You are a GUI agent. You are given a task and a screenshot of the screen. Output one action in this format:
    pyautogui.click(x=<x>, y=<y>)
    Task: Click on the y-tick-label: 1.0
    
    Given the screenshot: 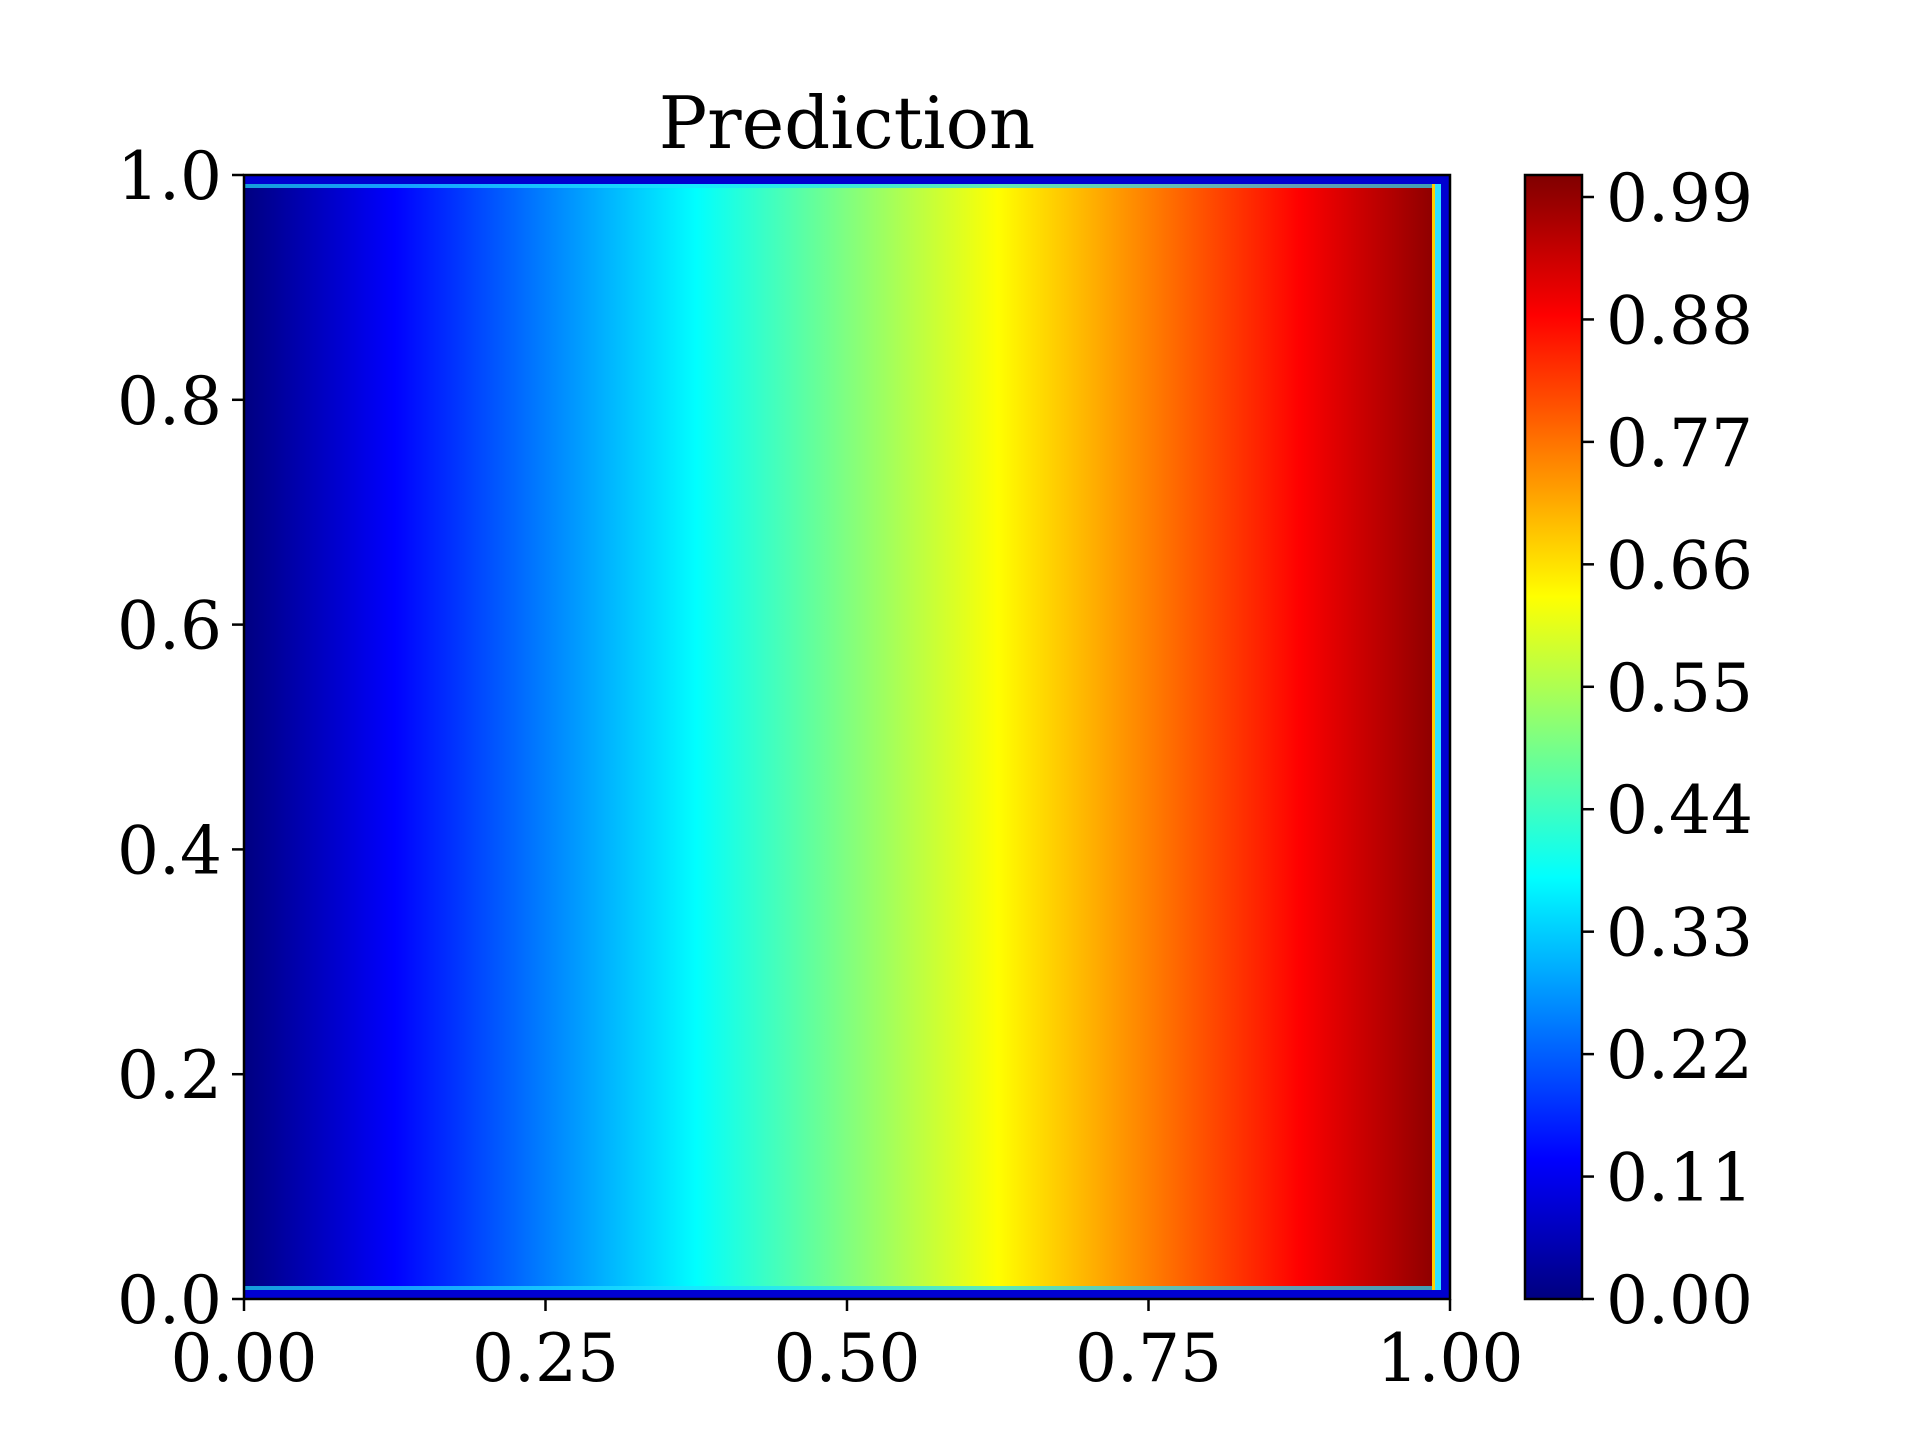 What is the action you would take?
    pyautogui.click(x=169, y=176)
    